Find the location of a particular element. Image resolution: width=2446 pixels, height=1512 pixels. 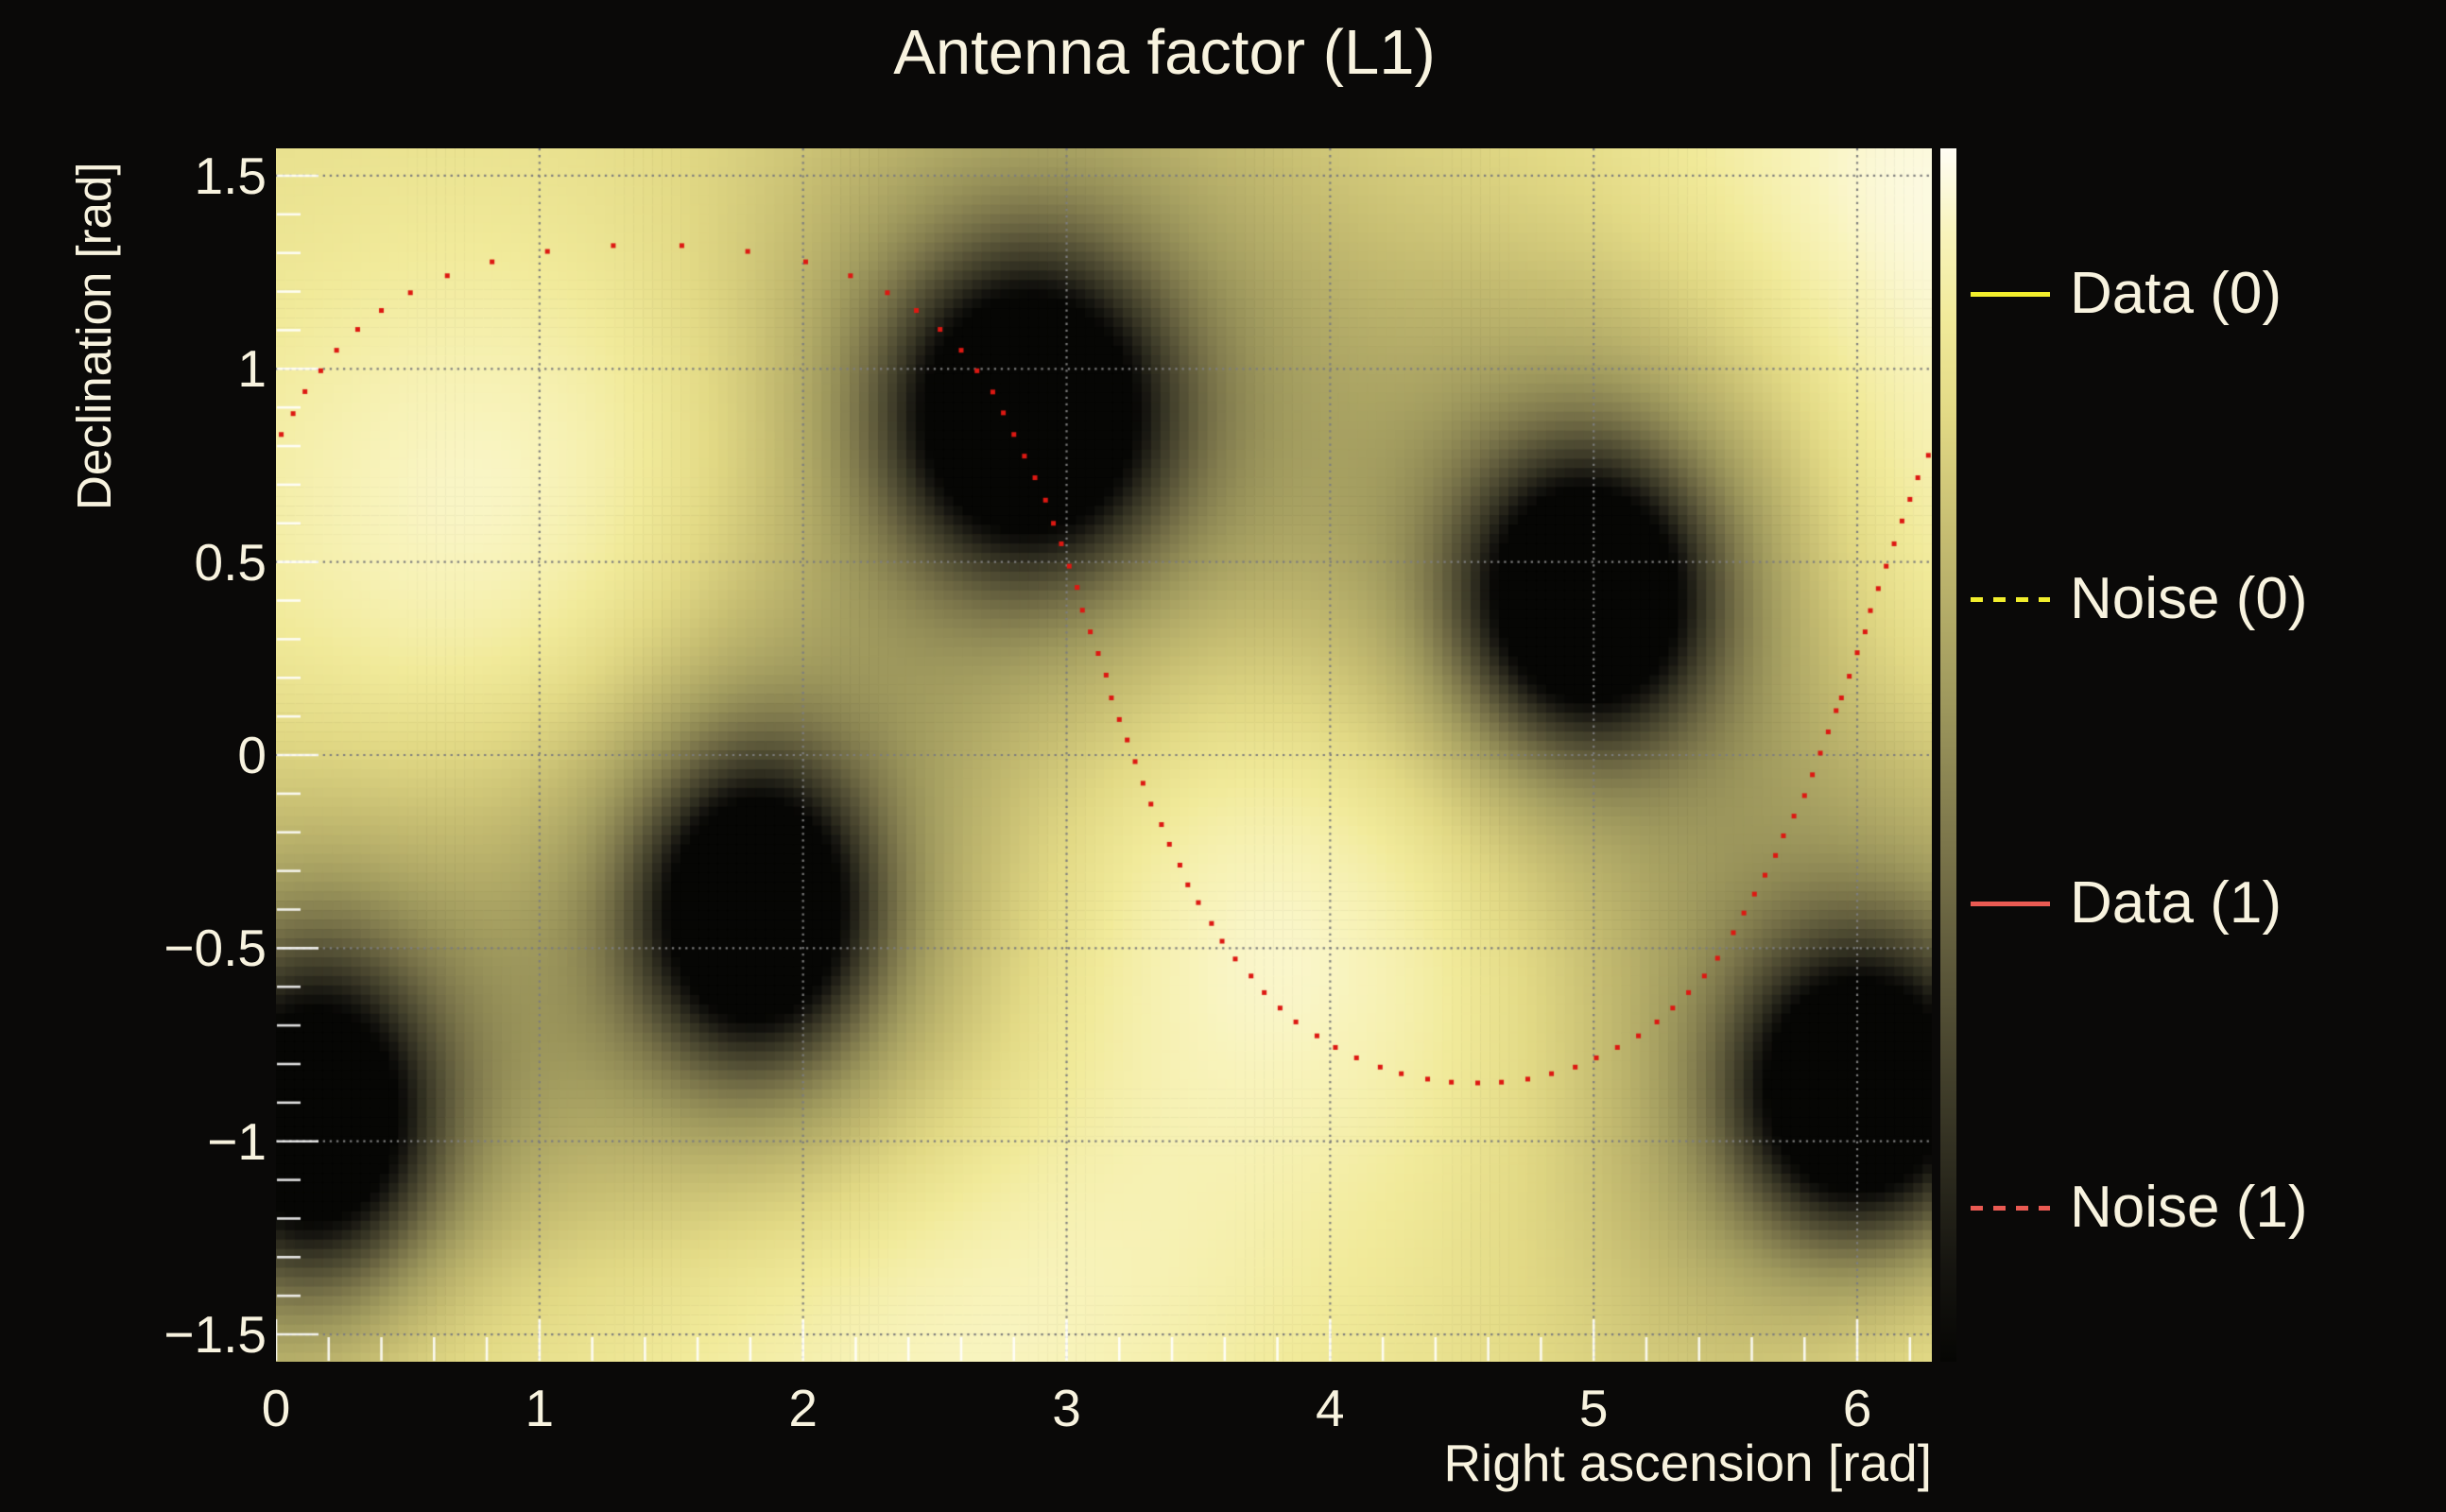

legend-label-noise1: Noise (1) is located at coordinates (2189, 1207).